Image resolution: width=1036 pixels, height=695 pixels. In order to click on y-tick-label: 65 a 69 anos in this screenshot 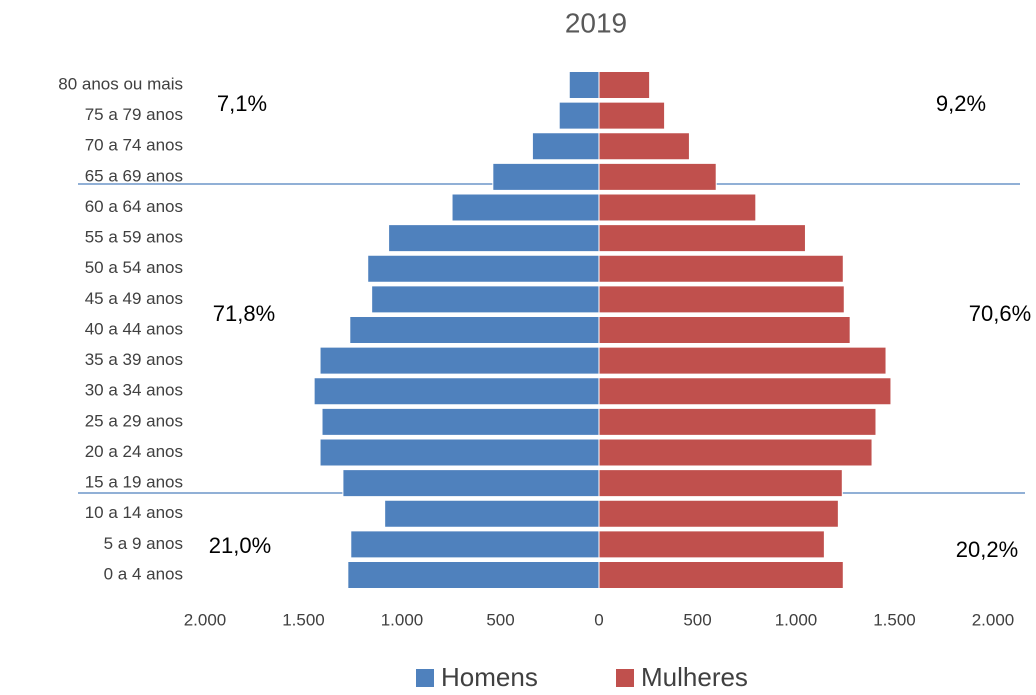, I will do `click(134, 175)`.